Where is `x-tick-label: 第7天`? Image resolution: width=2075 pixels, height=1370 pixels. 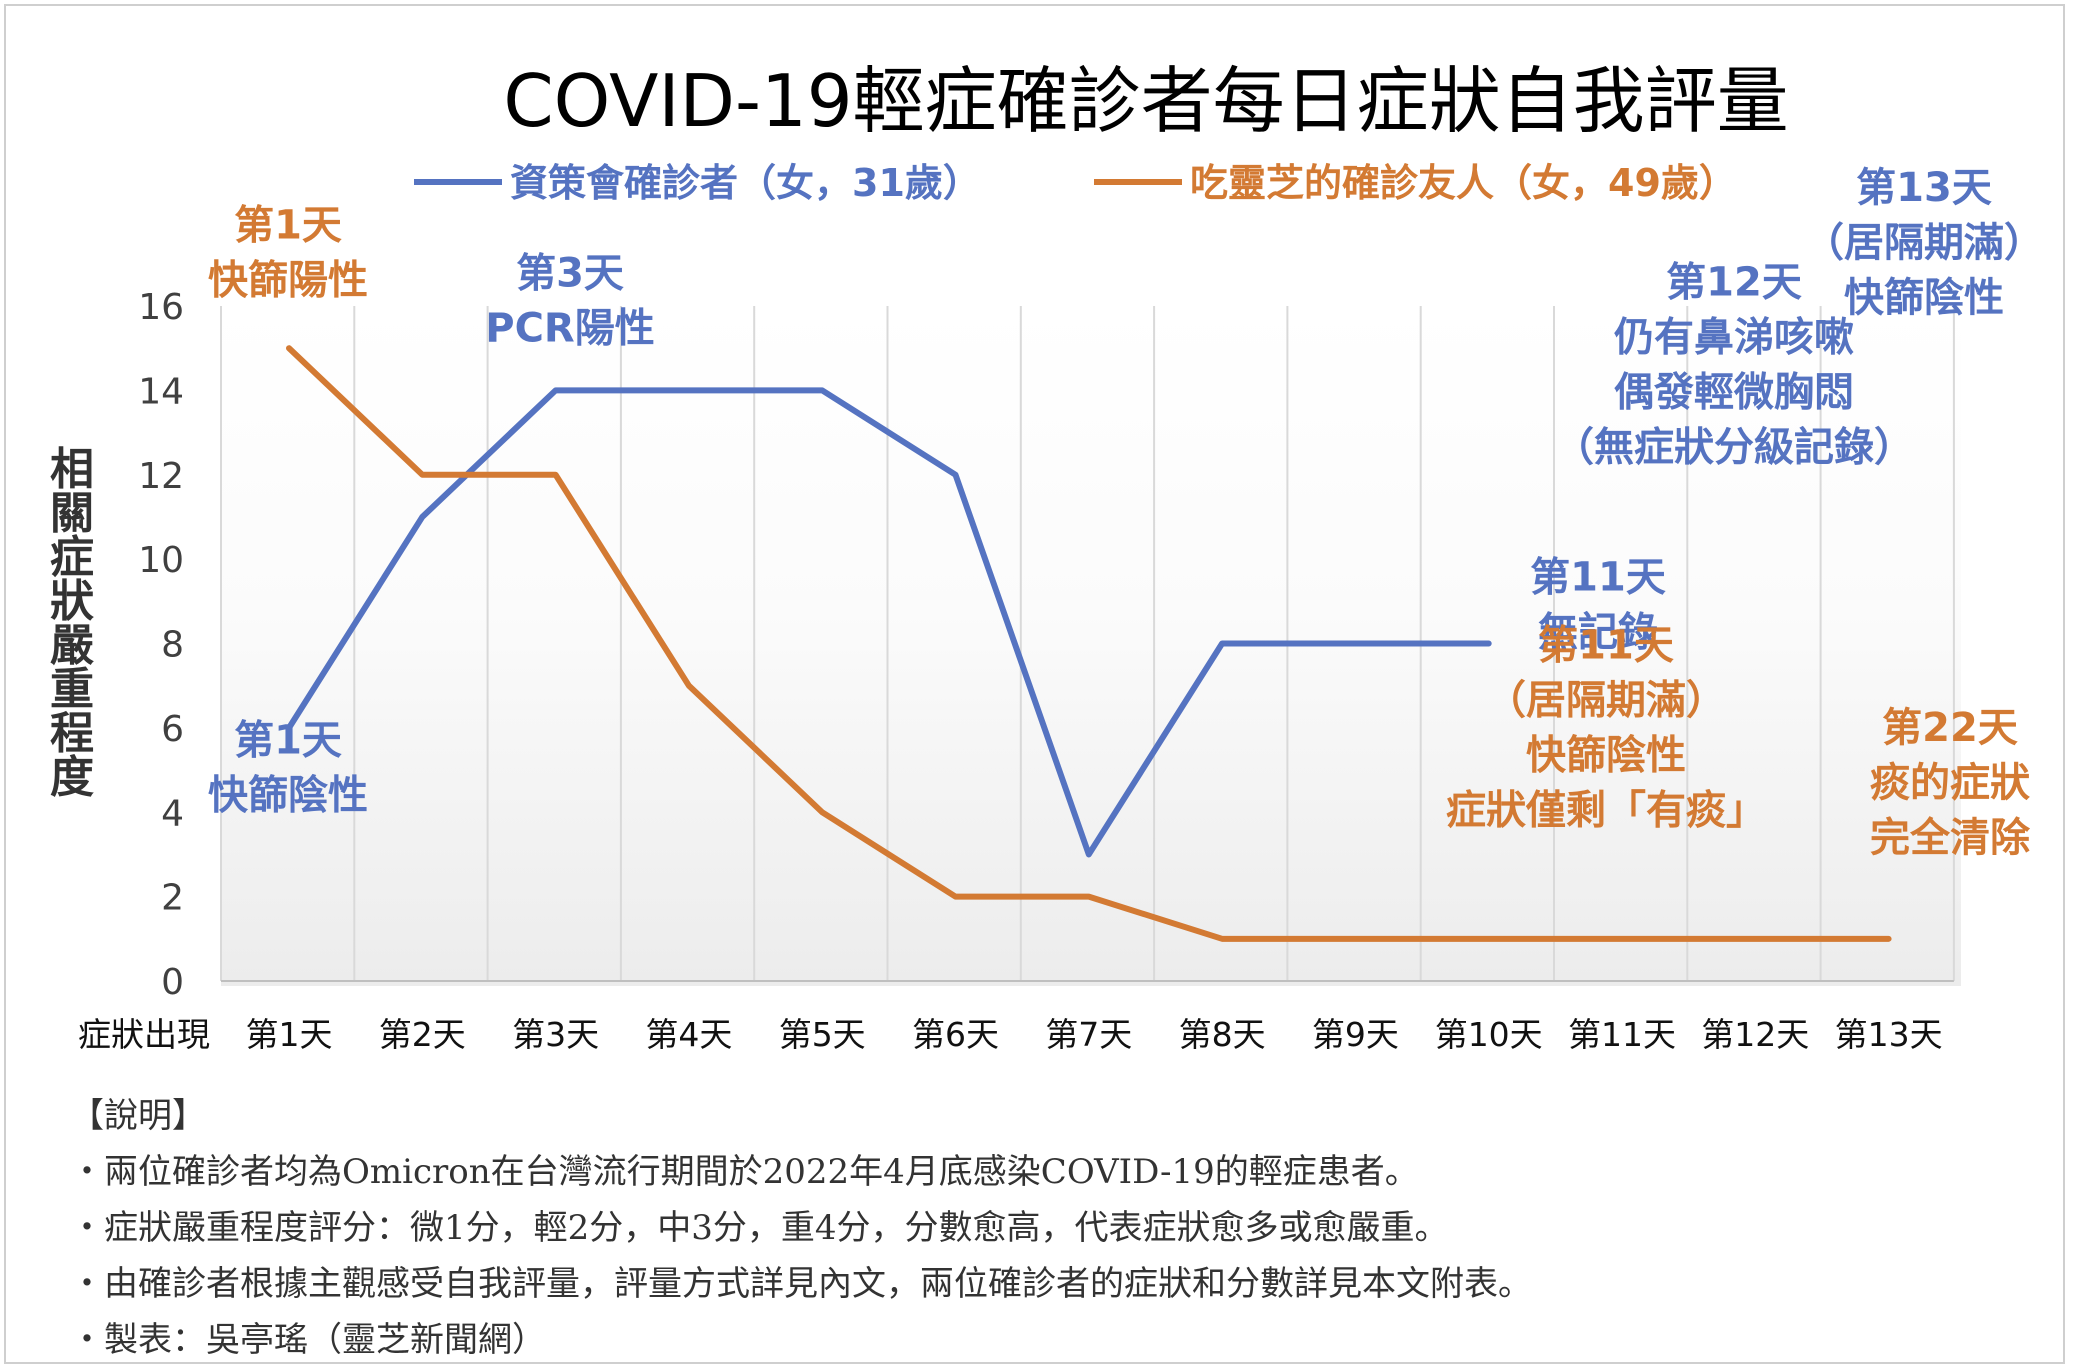
x-tick-label: 第7天 is located at coordinates (1088, 1034).